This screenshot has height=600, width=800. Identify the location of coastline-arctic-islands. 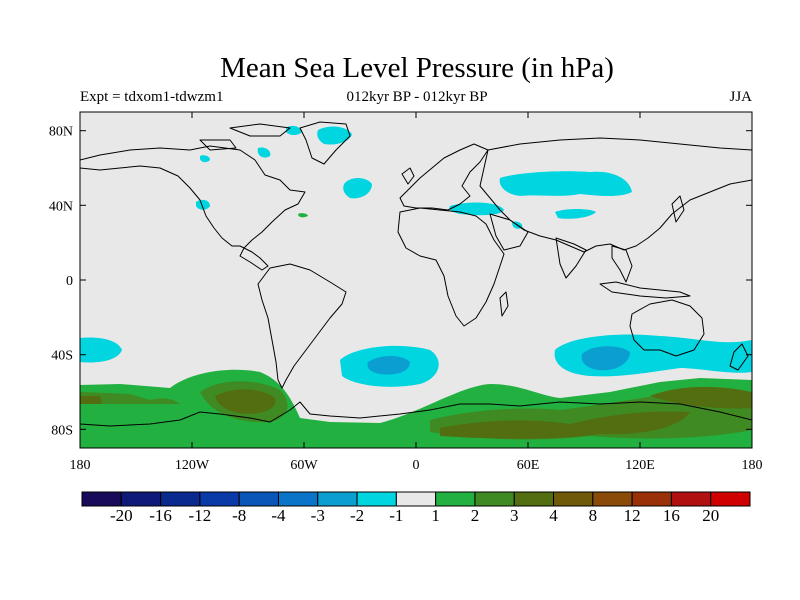
(245, 137).